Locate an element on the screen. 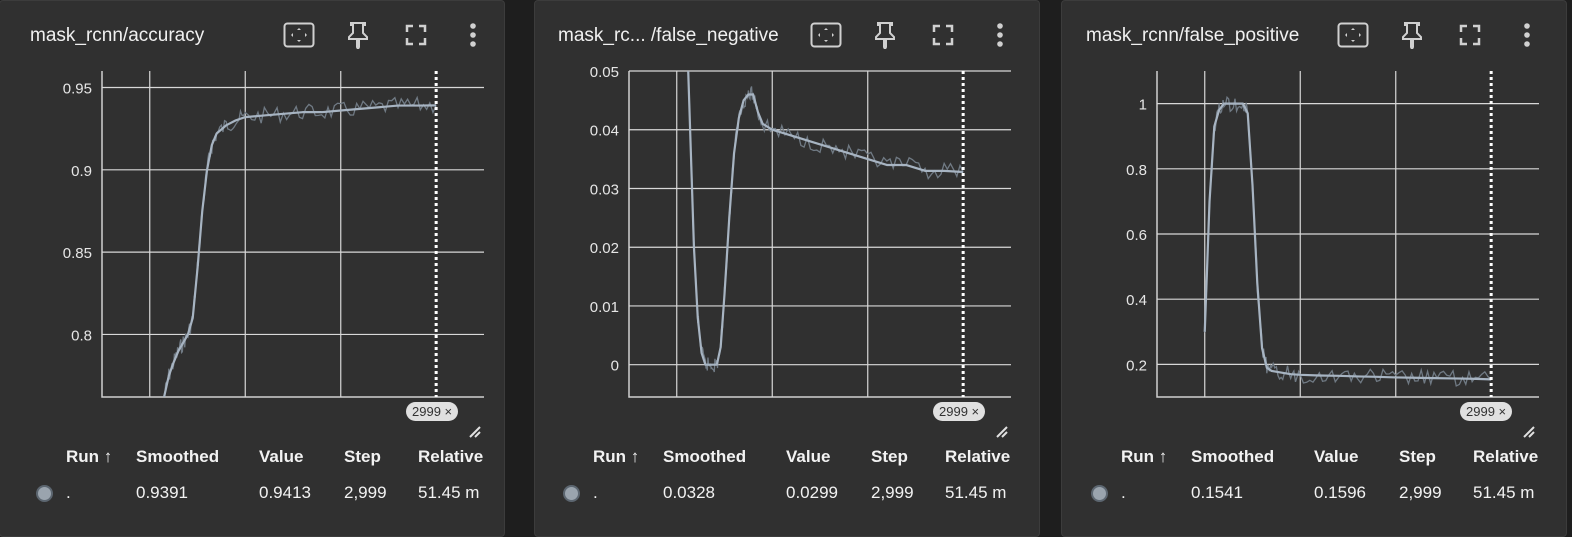  card-header: mask_rc... /false_negative is located at coordinates (787, 37).